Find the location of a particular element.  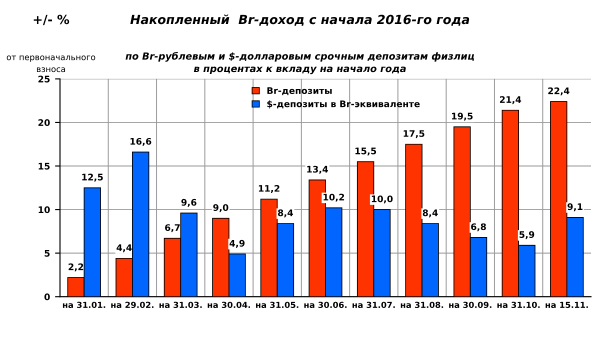

data-label: 6,7 is located at coordinates (172, 228).